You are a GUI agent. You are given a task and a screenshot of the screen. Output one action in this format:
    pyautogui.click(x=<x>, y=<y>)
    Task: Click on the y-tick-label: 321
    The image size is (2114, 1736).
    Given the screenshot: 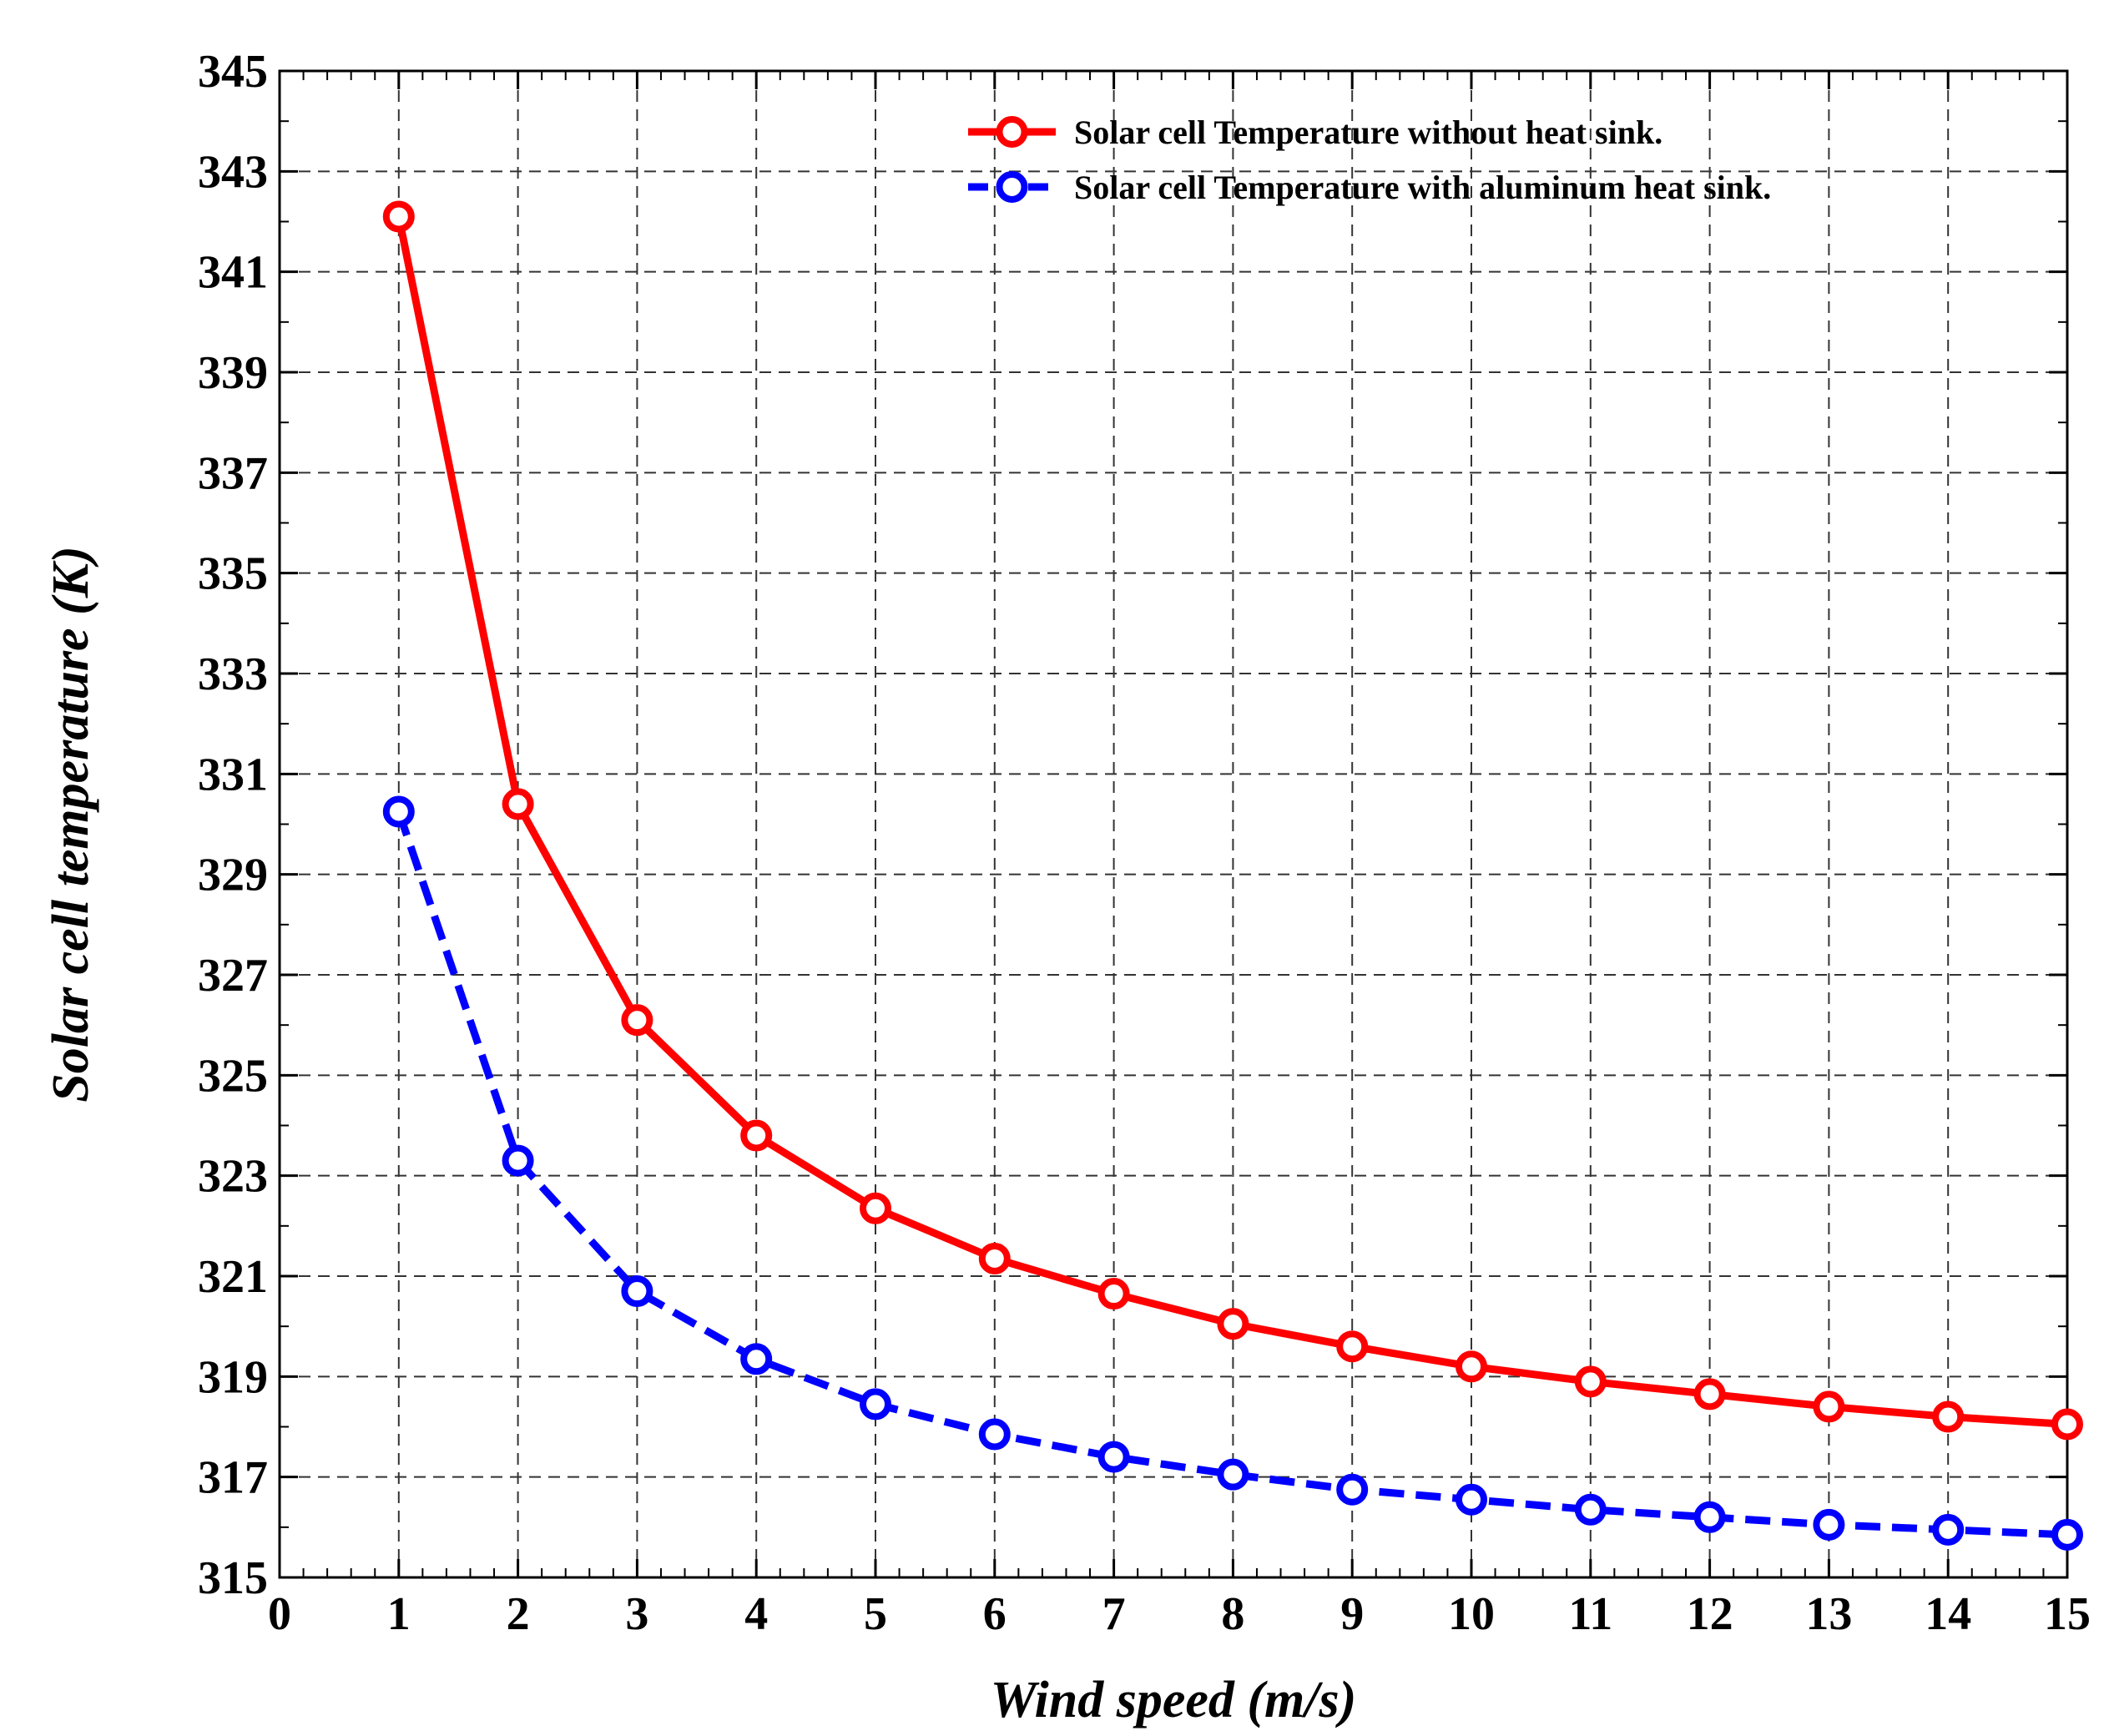 What is the action you would take?
    pyautogui.click(x=233, y=1277)
    